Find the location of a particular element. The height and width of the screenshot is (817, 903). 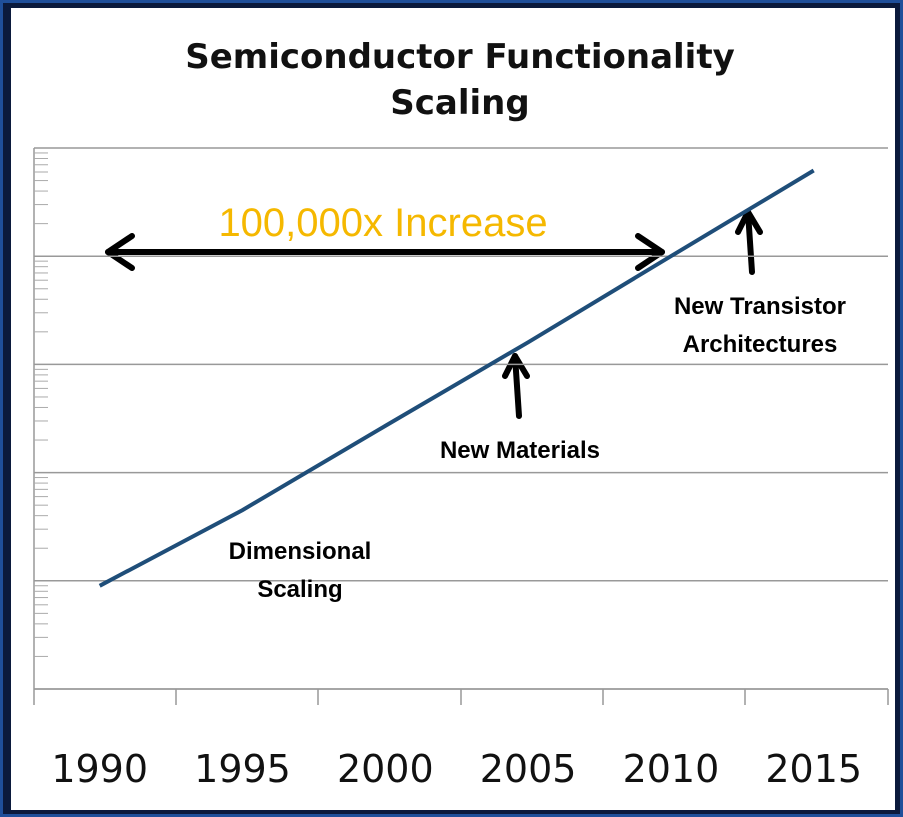

annotation: New Materials is located at coordinates (520, 450).